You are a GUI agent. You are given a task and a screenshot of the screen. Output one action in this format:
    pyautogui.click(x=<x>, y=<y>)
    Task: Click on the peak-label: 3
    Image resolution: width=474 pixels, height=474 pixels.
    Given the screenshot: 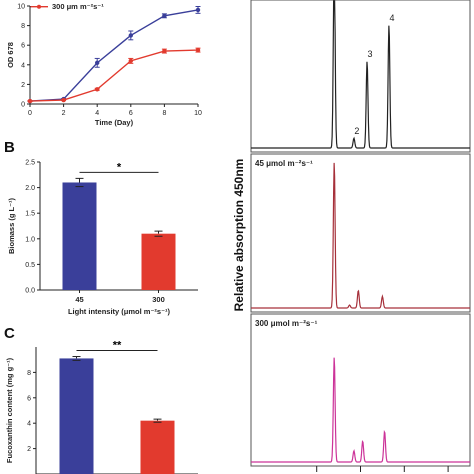 What is the action you would take?
    pyautogui.click(x=370, y=54)
    